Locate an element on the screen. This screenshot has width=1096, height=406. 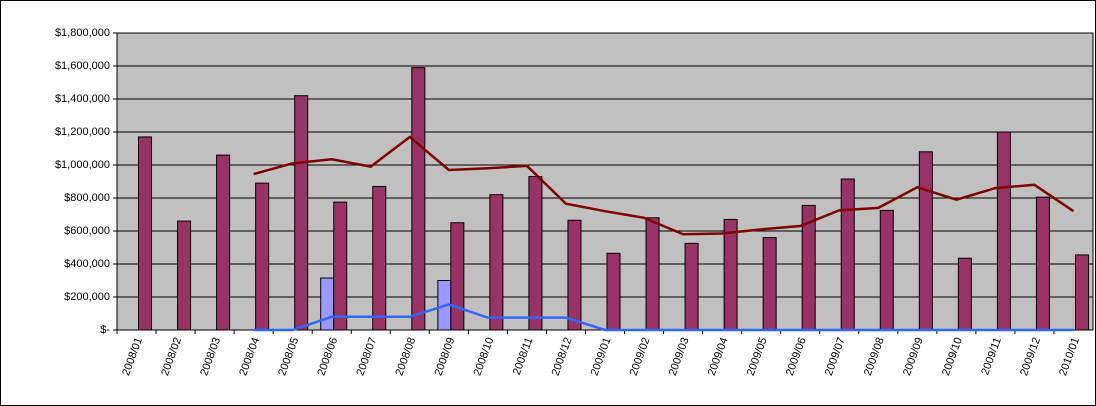
y-tick-label: $800,000 is located at coordinates (87, 198).